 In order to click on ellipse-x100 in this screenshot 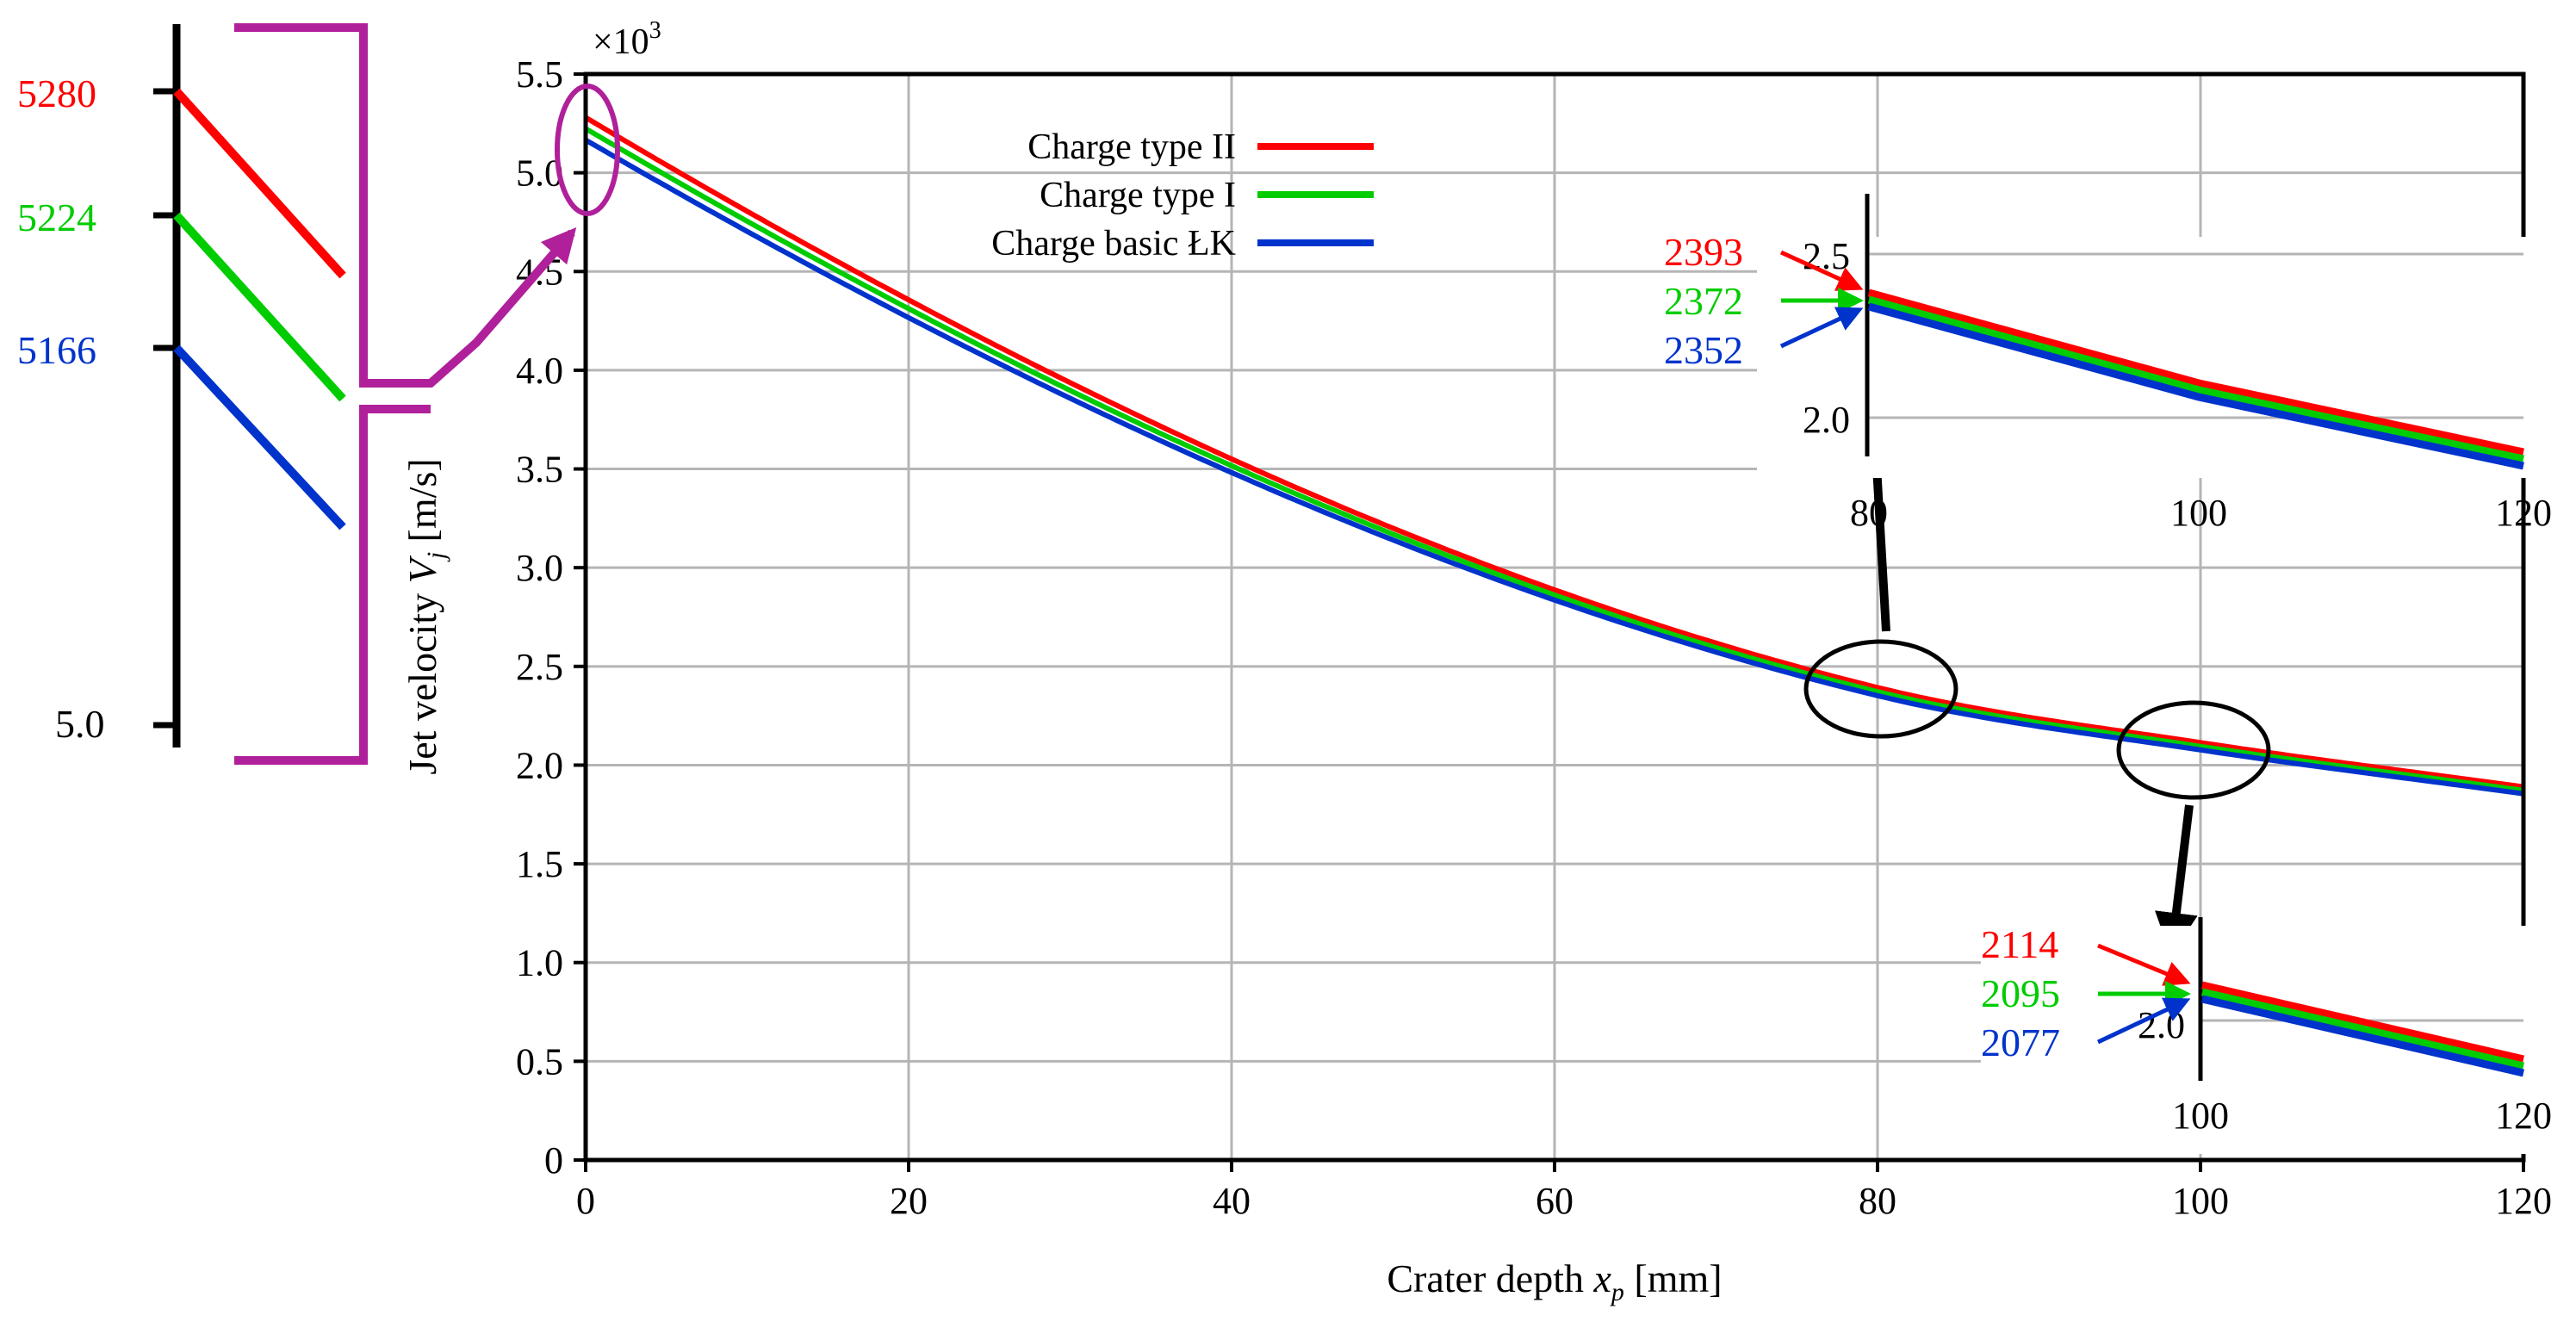, I will do `click(2193, 750)`.